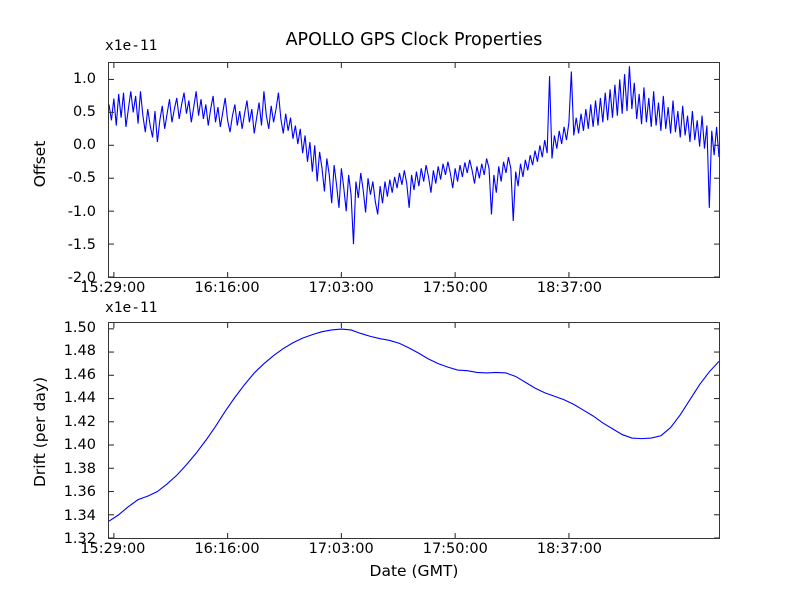 The width and height of the screenshot is (800, 600). Describe the element at coordinates (81, 178) in the screenshot. I see `y-tick-label: -0.5` at that location.